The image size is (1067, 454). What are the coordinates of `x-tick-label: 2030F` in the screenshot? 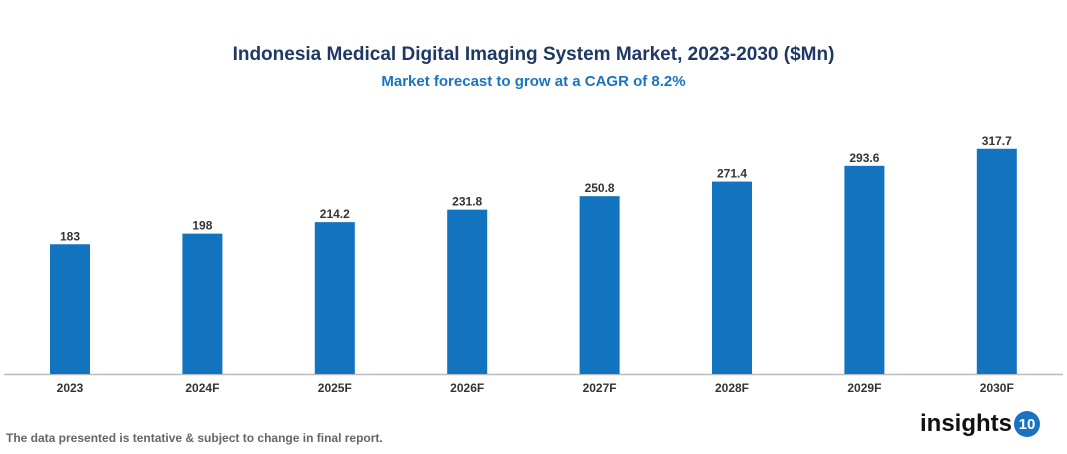 It's located at (997, 388).